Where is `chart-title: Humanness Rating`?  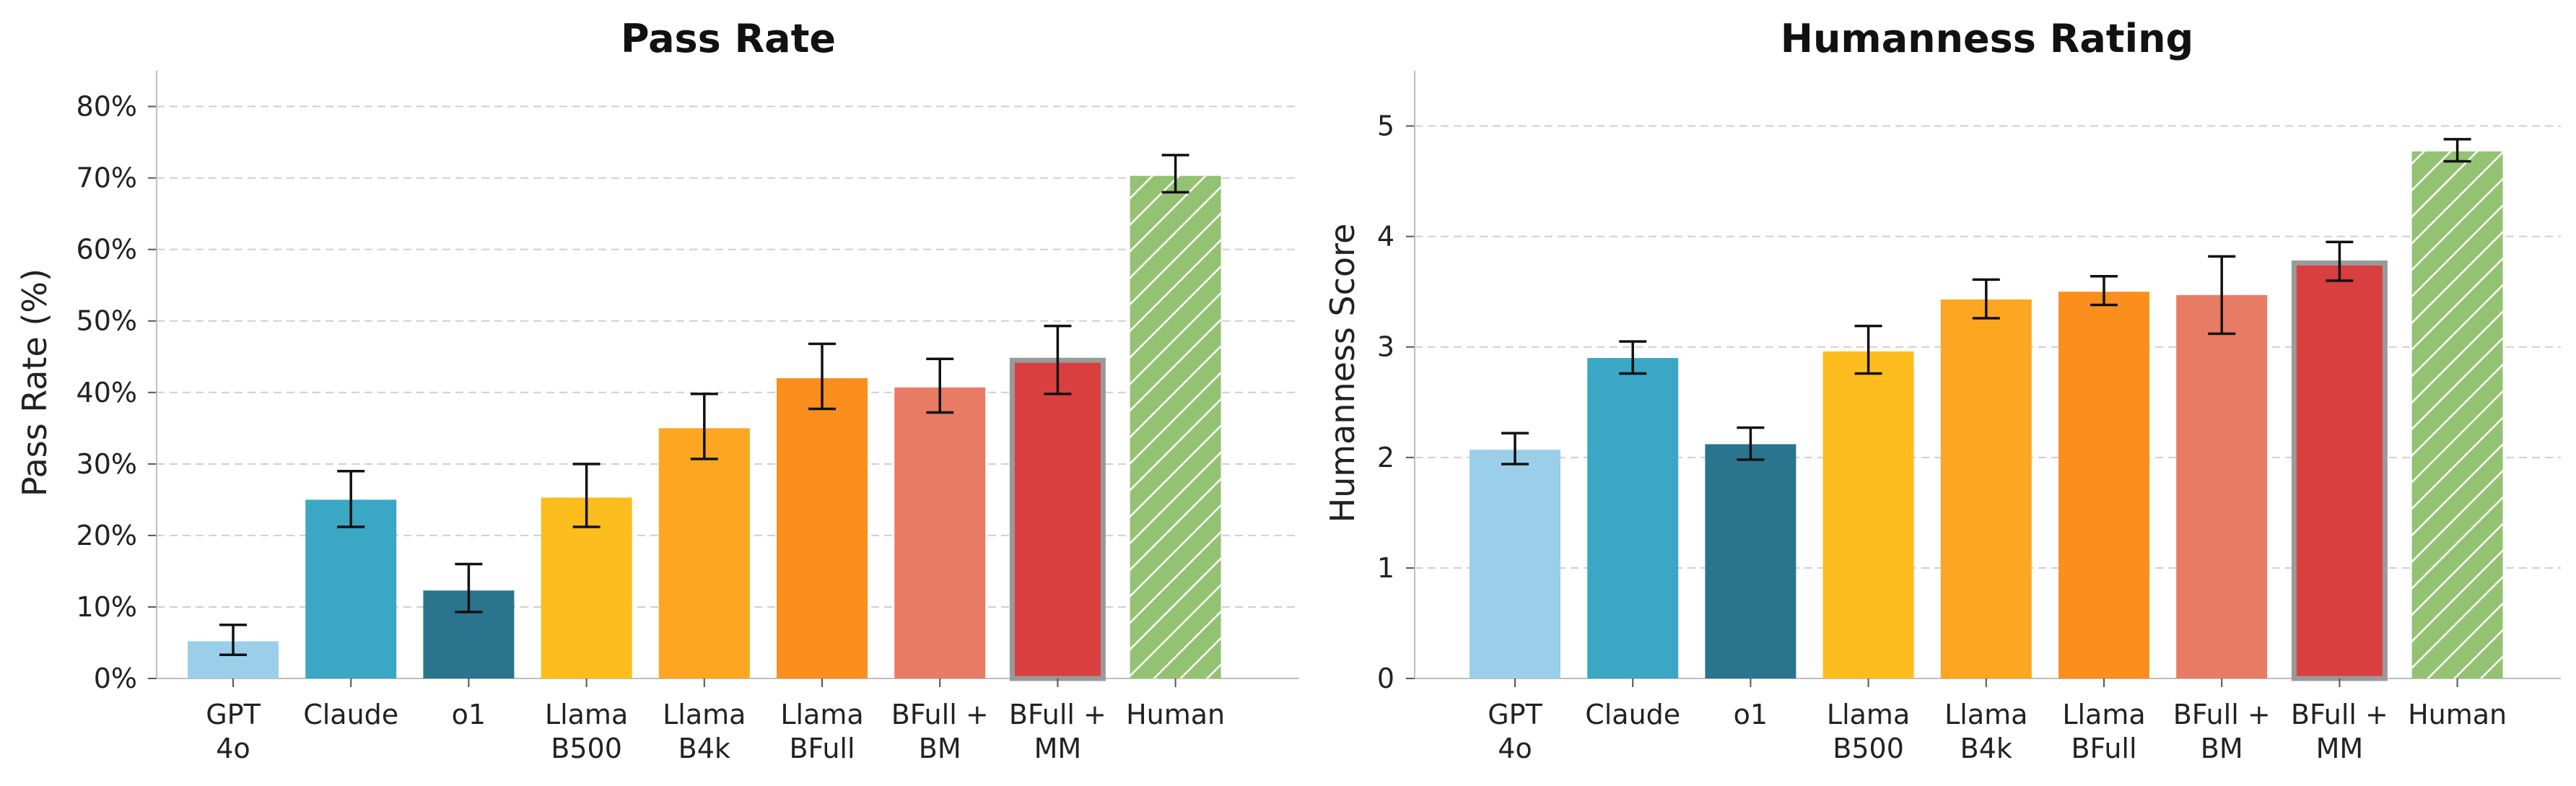 chart-title: Humanness Rating is located at coordinates (1987, 38).